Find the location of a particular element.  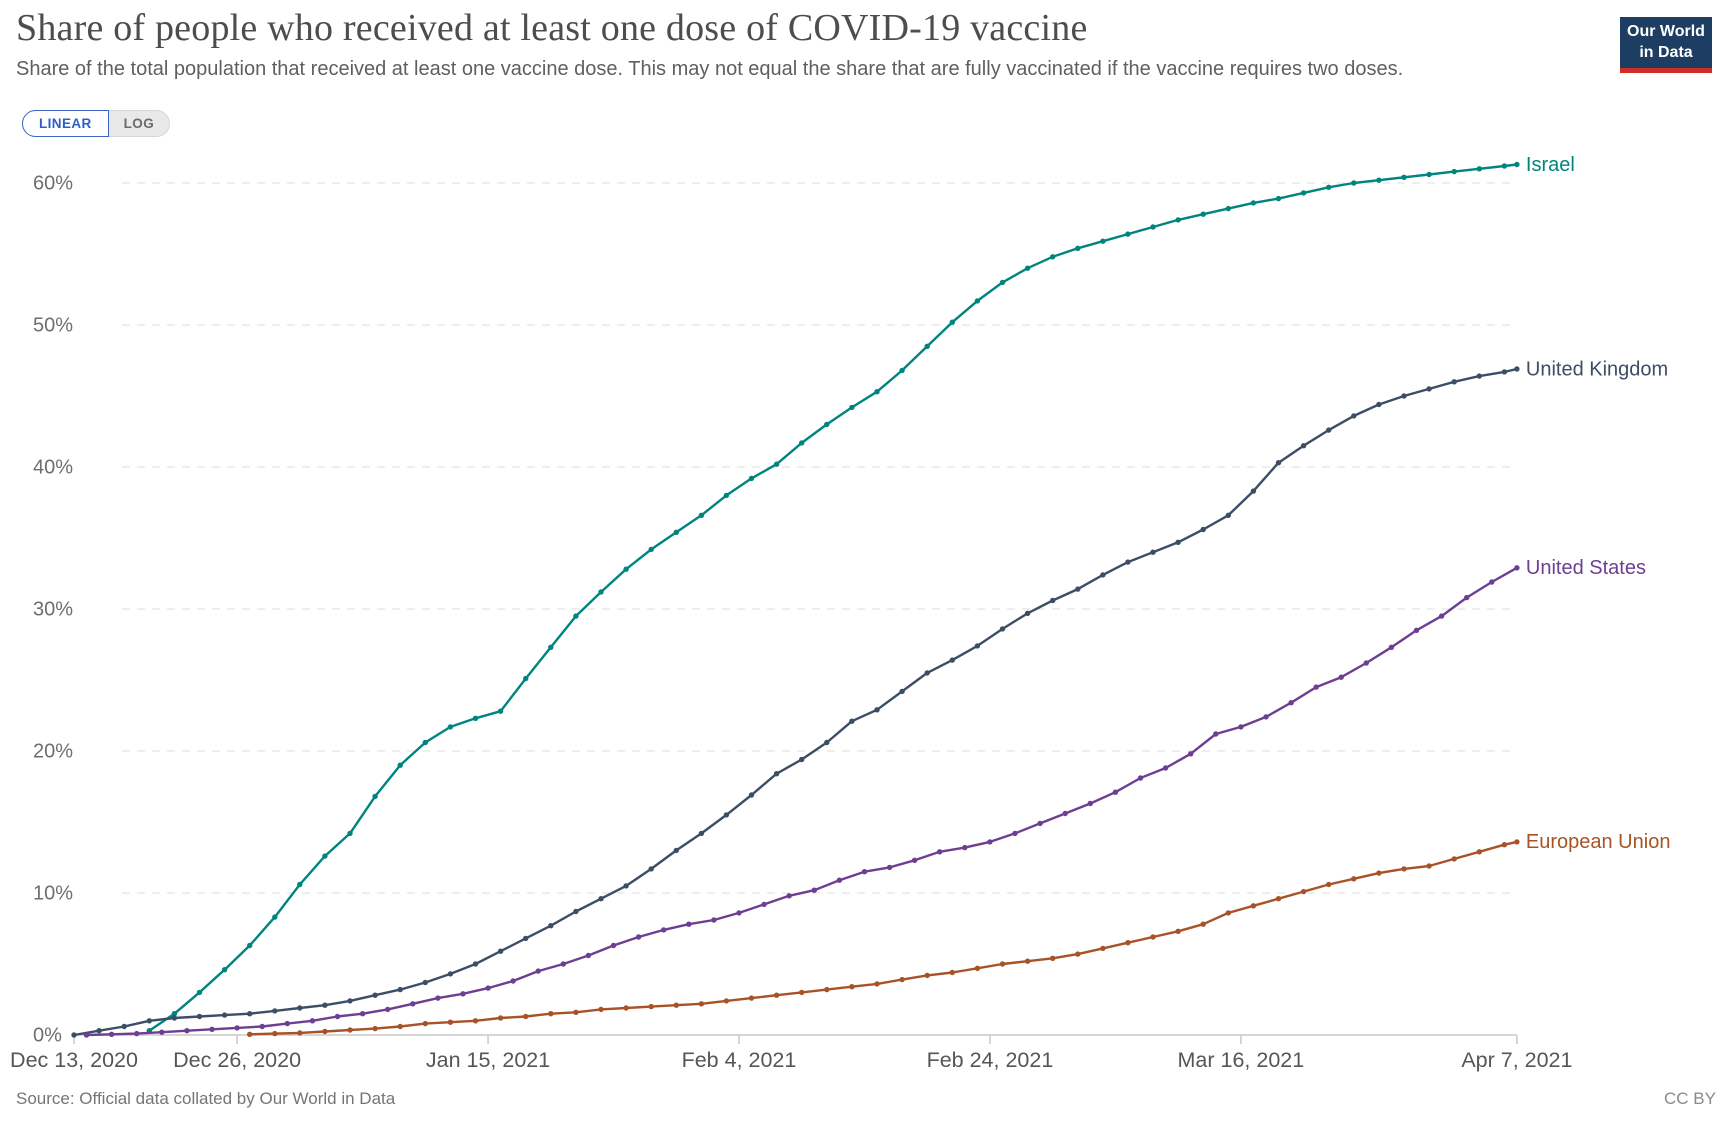

owid-logo: Our World in Data is located at coordinates (1666, 45).